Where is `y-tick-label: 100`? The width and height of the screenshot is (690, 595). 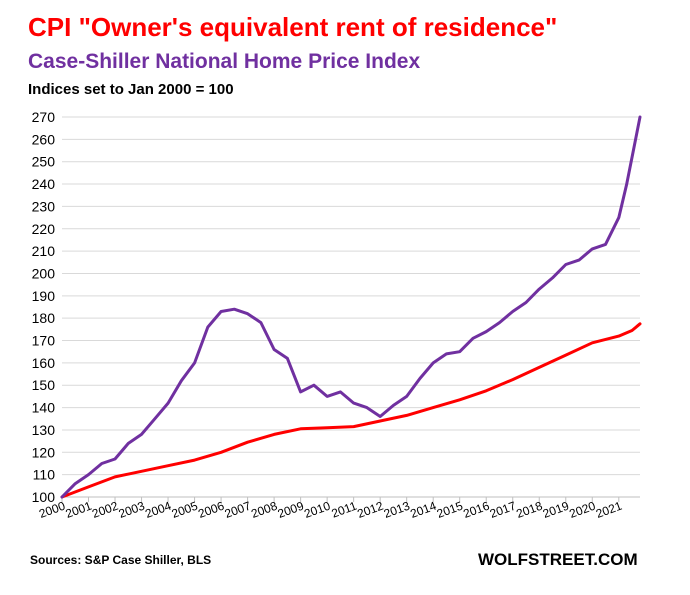 y-tick-label: 100 is located at coordinates (44, 497).